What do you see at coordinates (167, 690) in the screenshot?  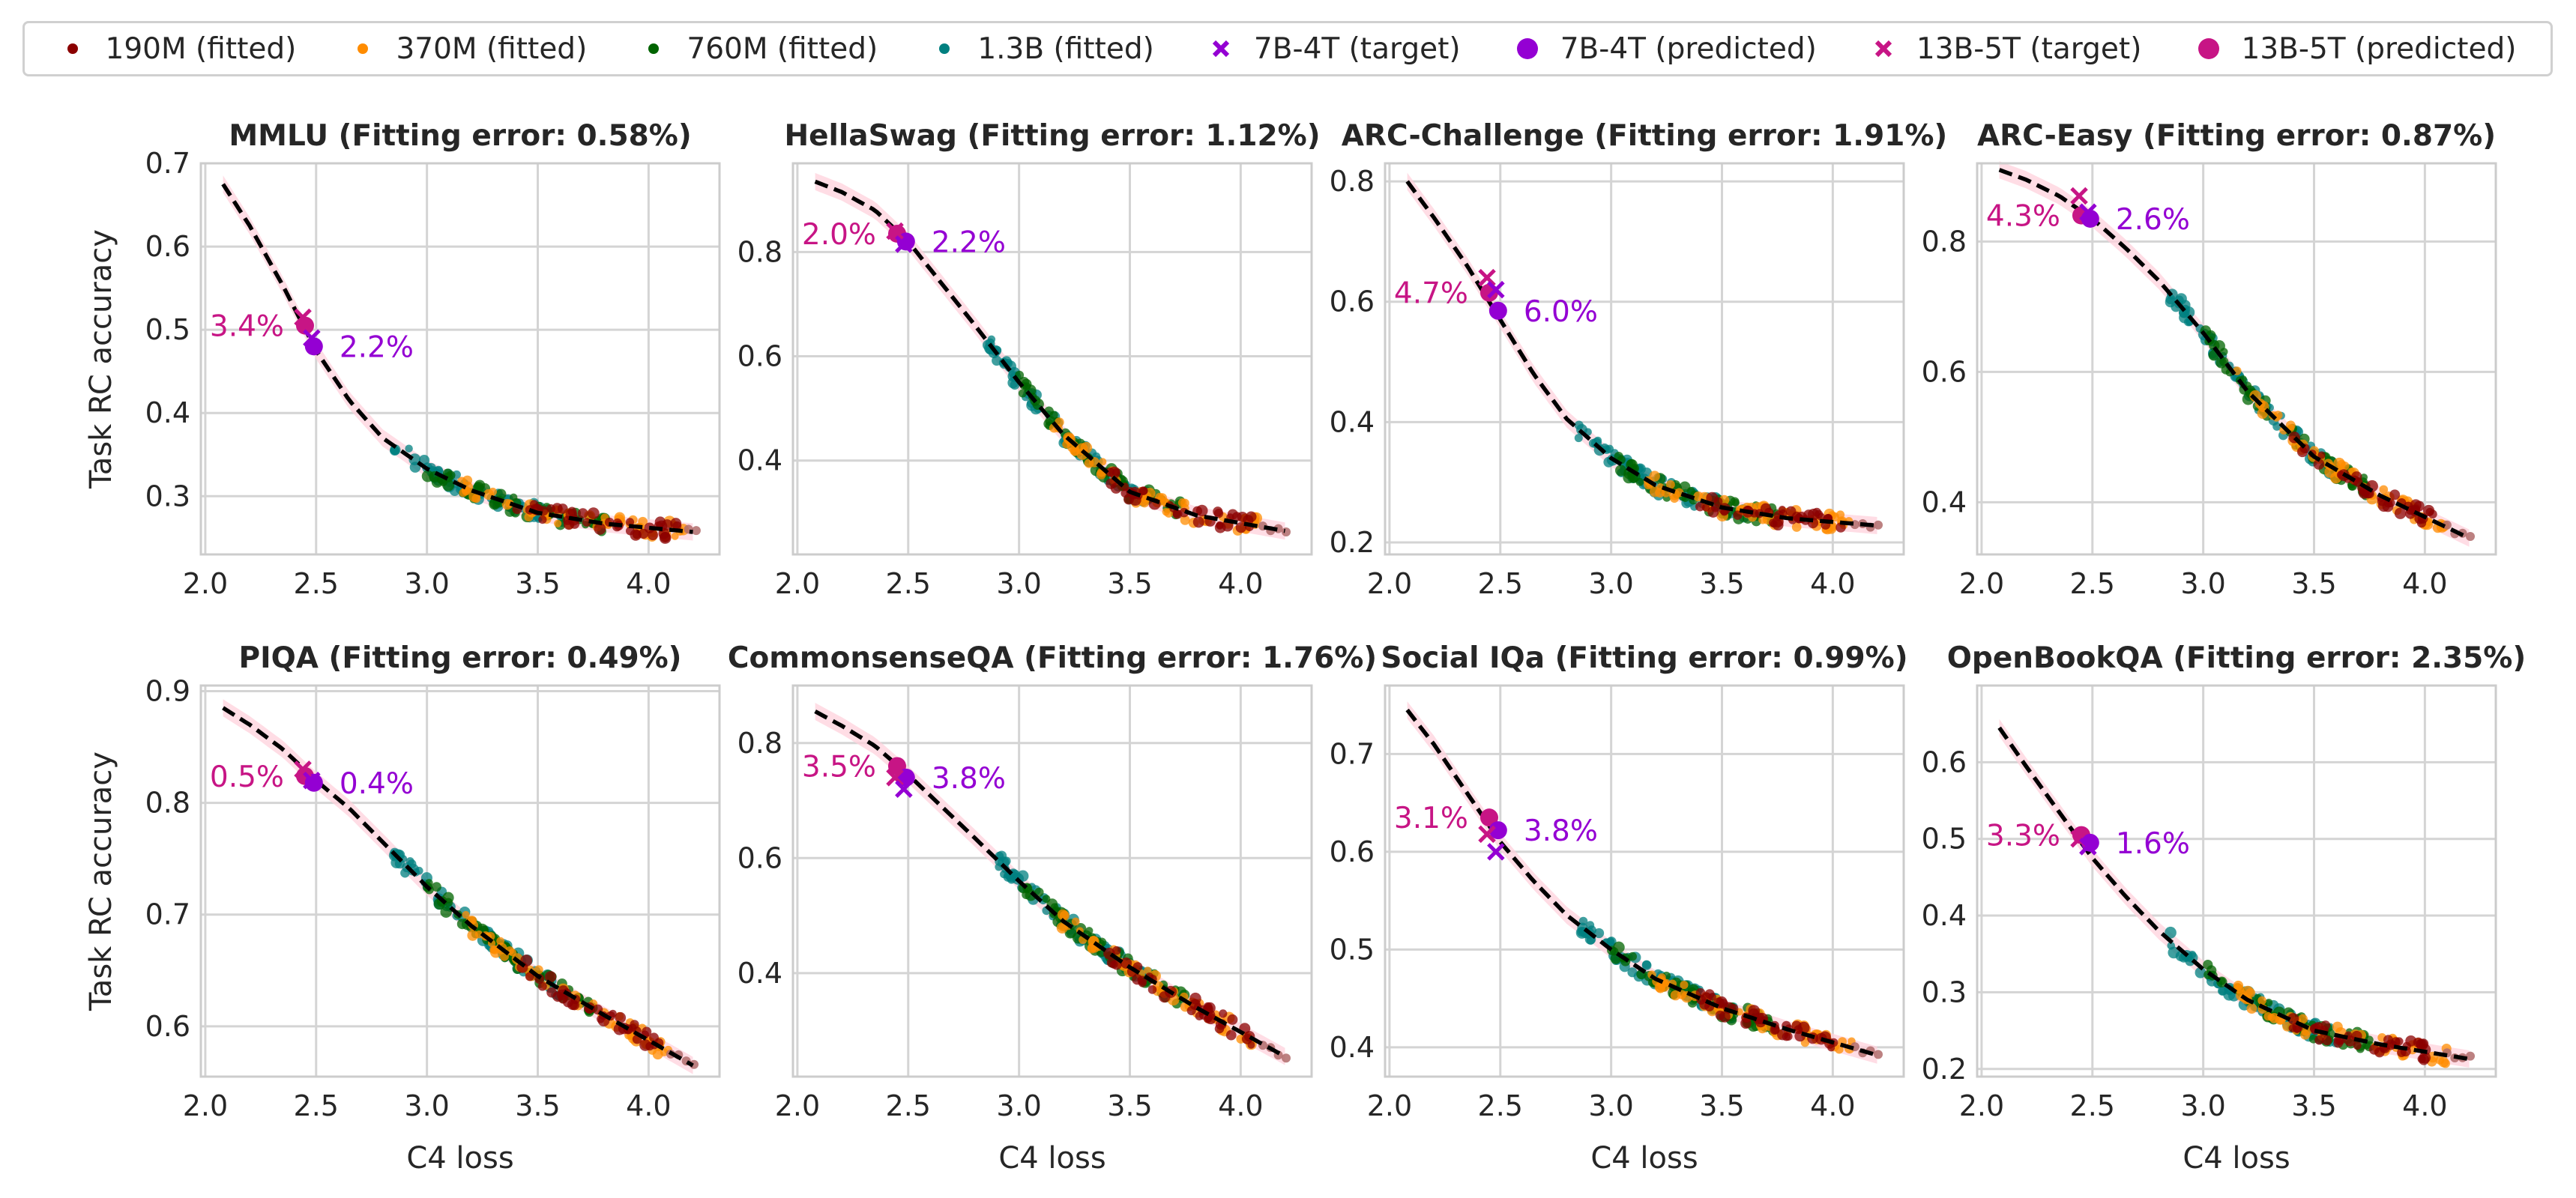 I see `y-tick-label: 0.9` at bounding box center [167, 690].